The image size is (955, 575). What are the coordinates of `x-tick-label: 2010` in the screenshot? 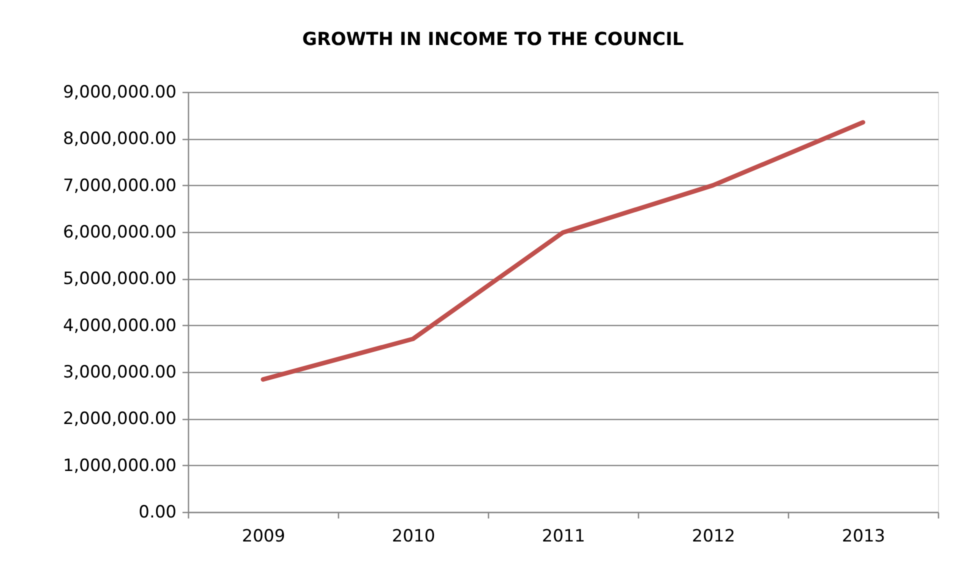 It's located at (414, 536).